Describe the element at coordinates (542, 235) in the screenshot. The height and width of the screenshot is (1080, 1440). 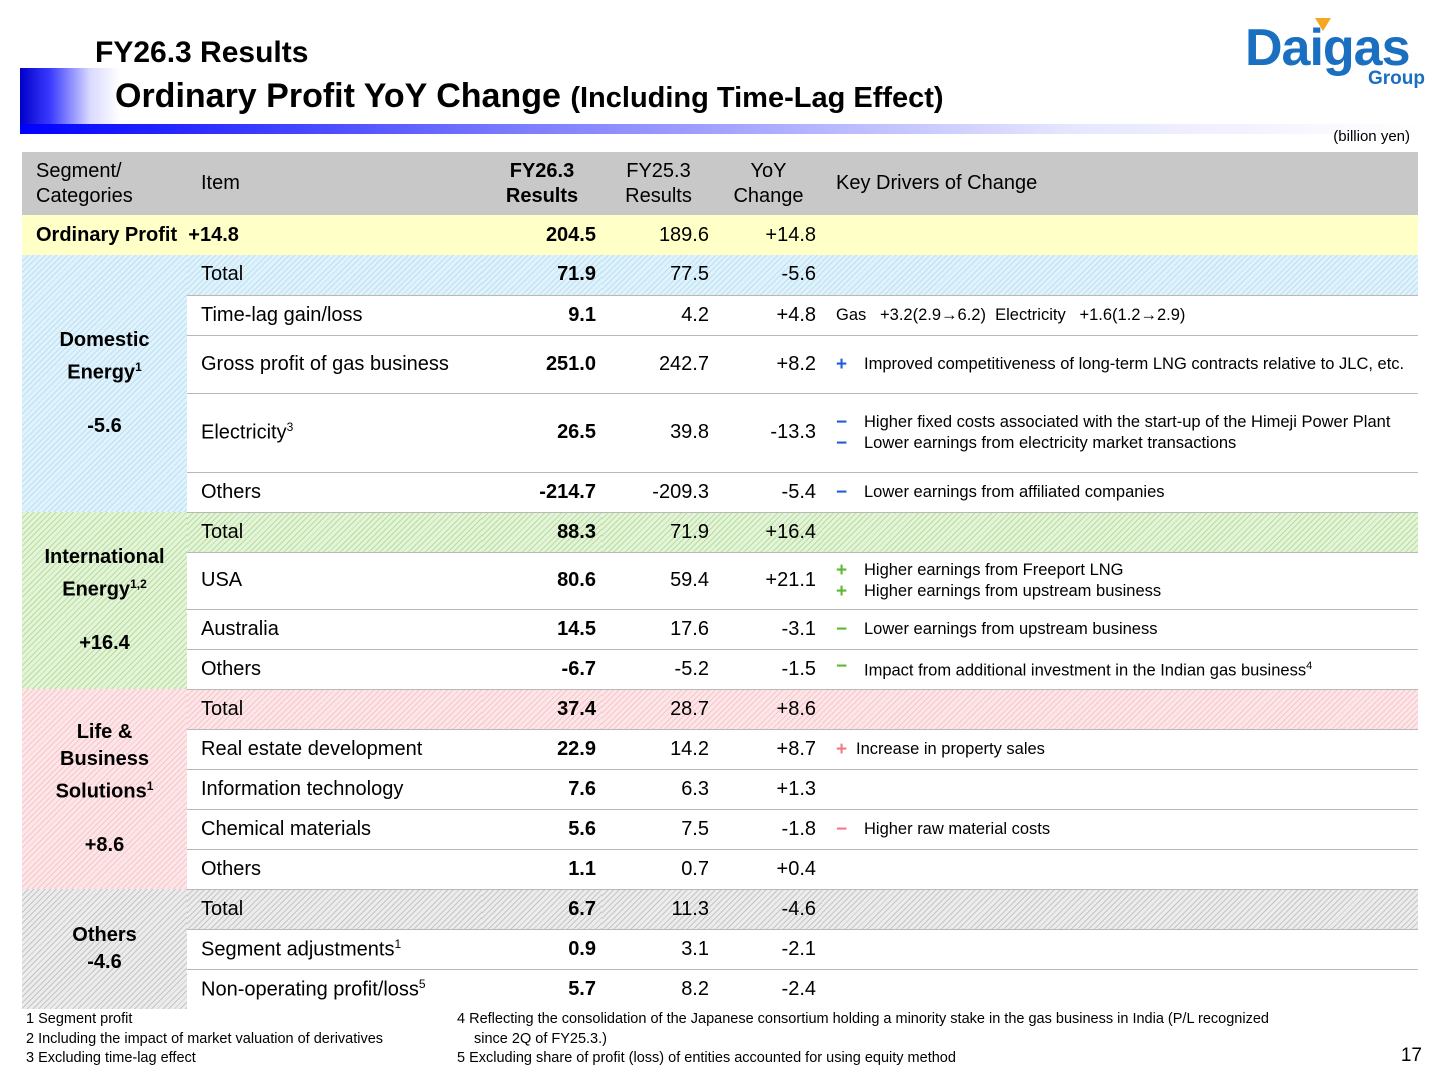
I see `ordinary-profit-fy26: 204.5` at that location.